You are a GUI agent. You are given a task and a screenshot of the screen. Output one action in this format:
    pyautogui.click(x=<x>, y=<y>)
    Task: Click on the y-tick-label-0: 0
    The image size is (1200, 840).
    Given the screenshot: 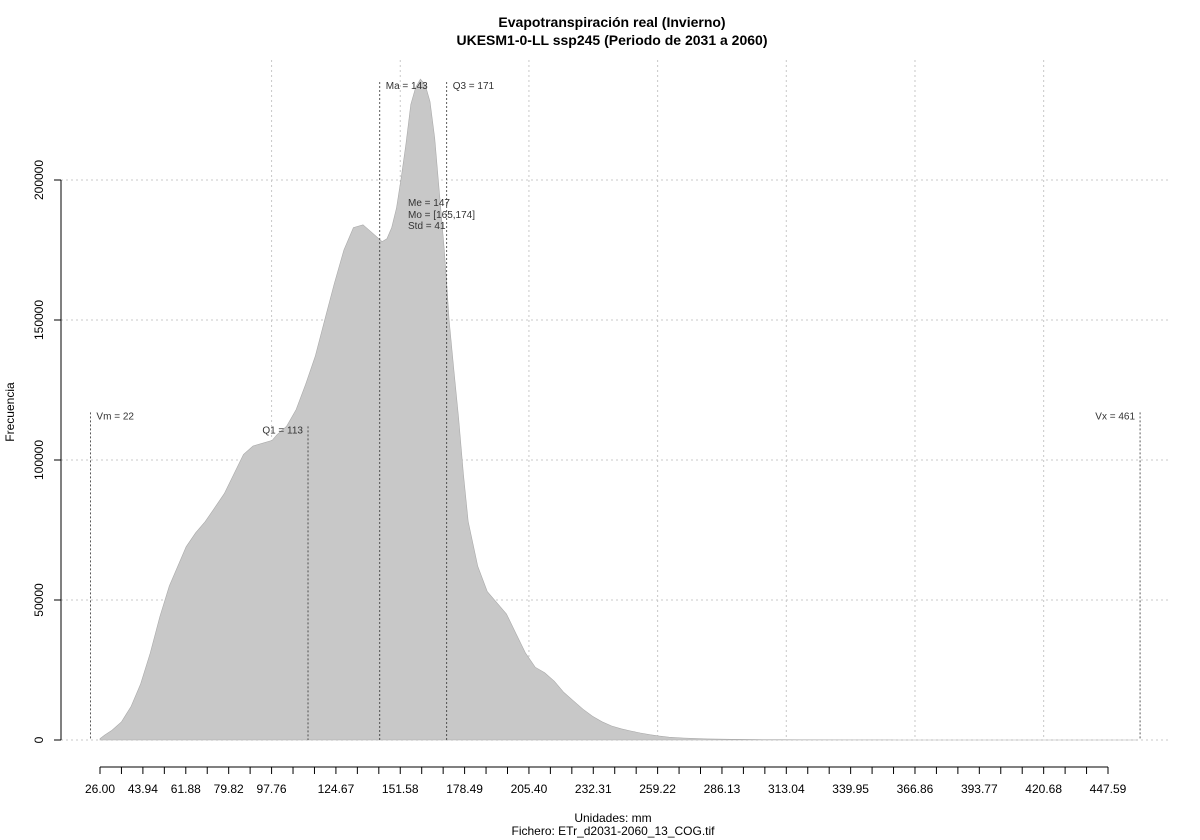 What is the action you would take?
    pyautogui.click(x=39, y=739)
    